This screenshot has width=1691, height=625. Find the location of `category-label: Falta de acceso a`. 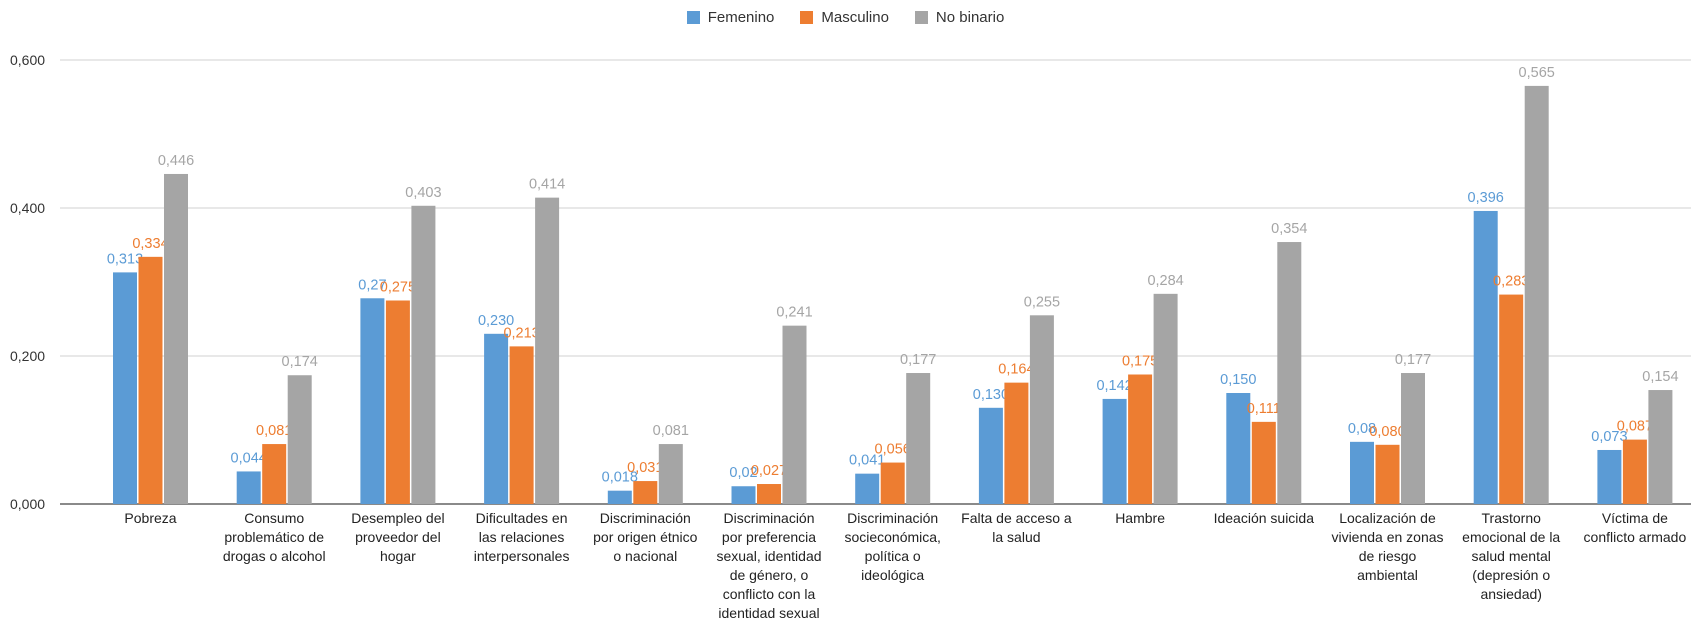

category-label: Falta de acceso a is located at coordinates (1016, 518).